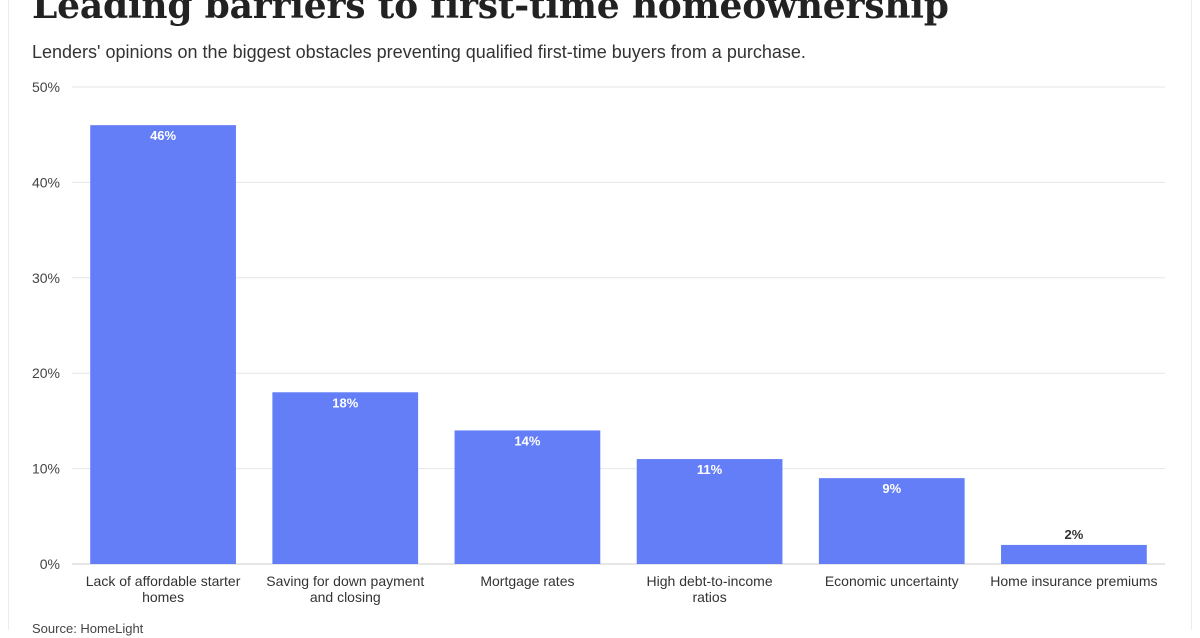  I want to click on category-label: ratios, so click(709, 597).